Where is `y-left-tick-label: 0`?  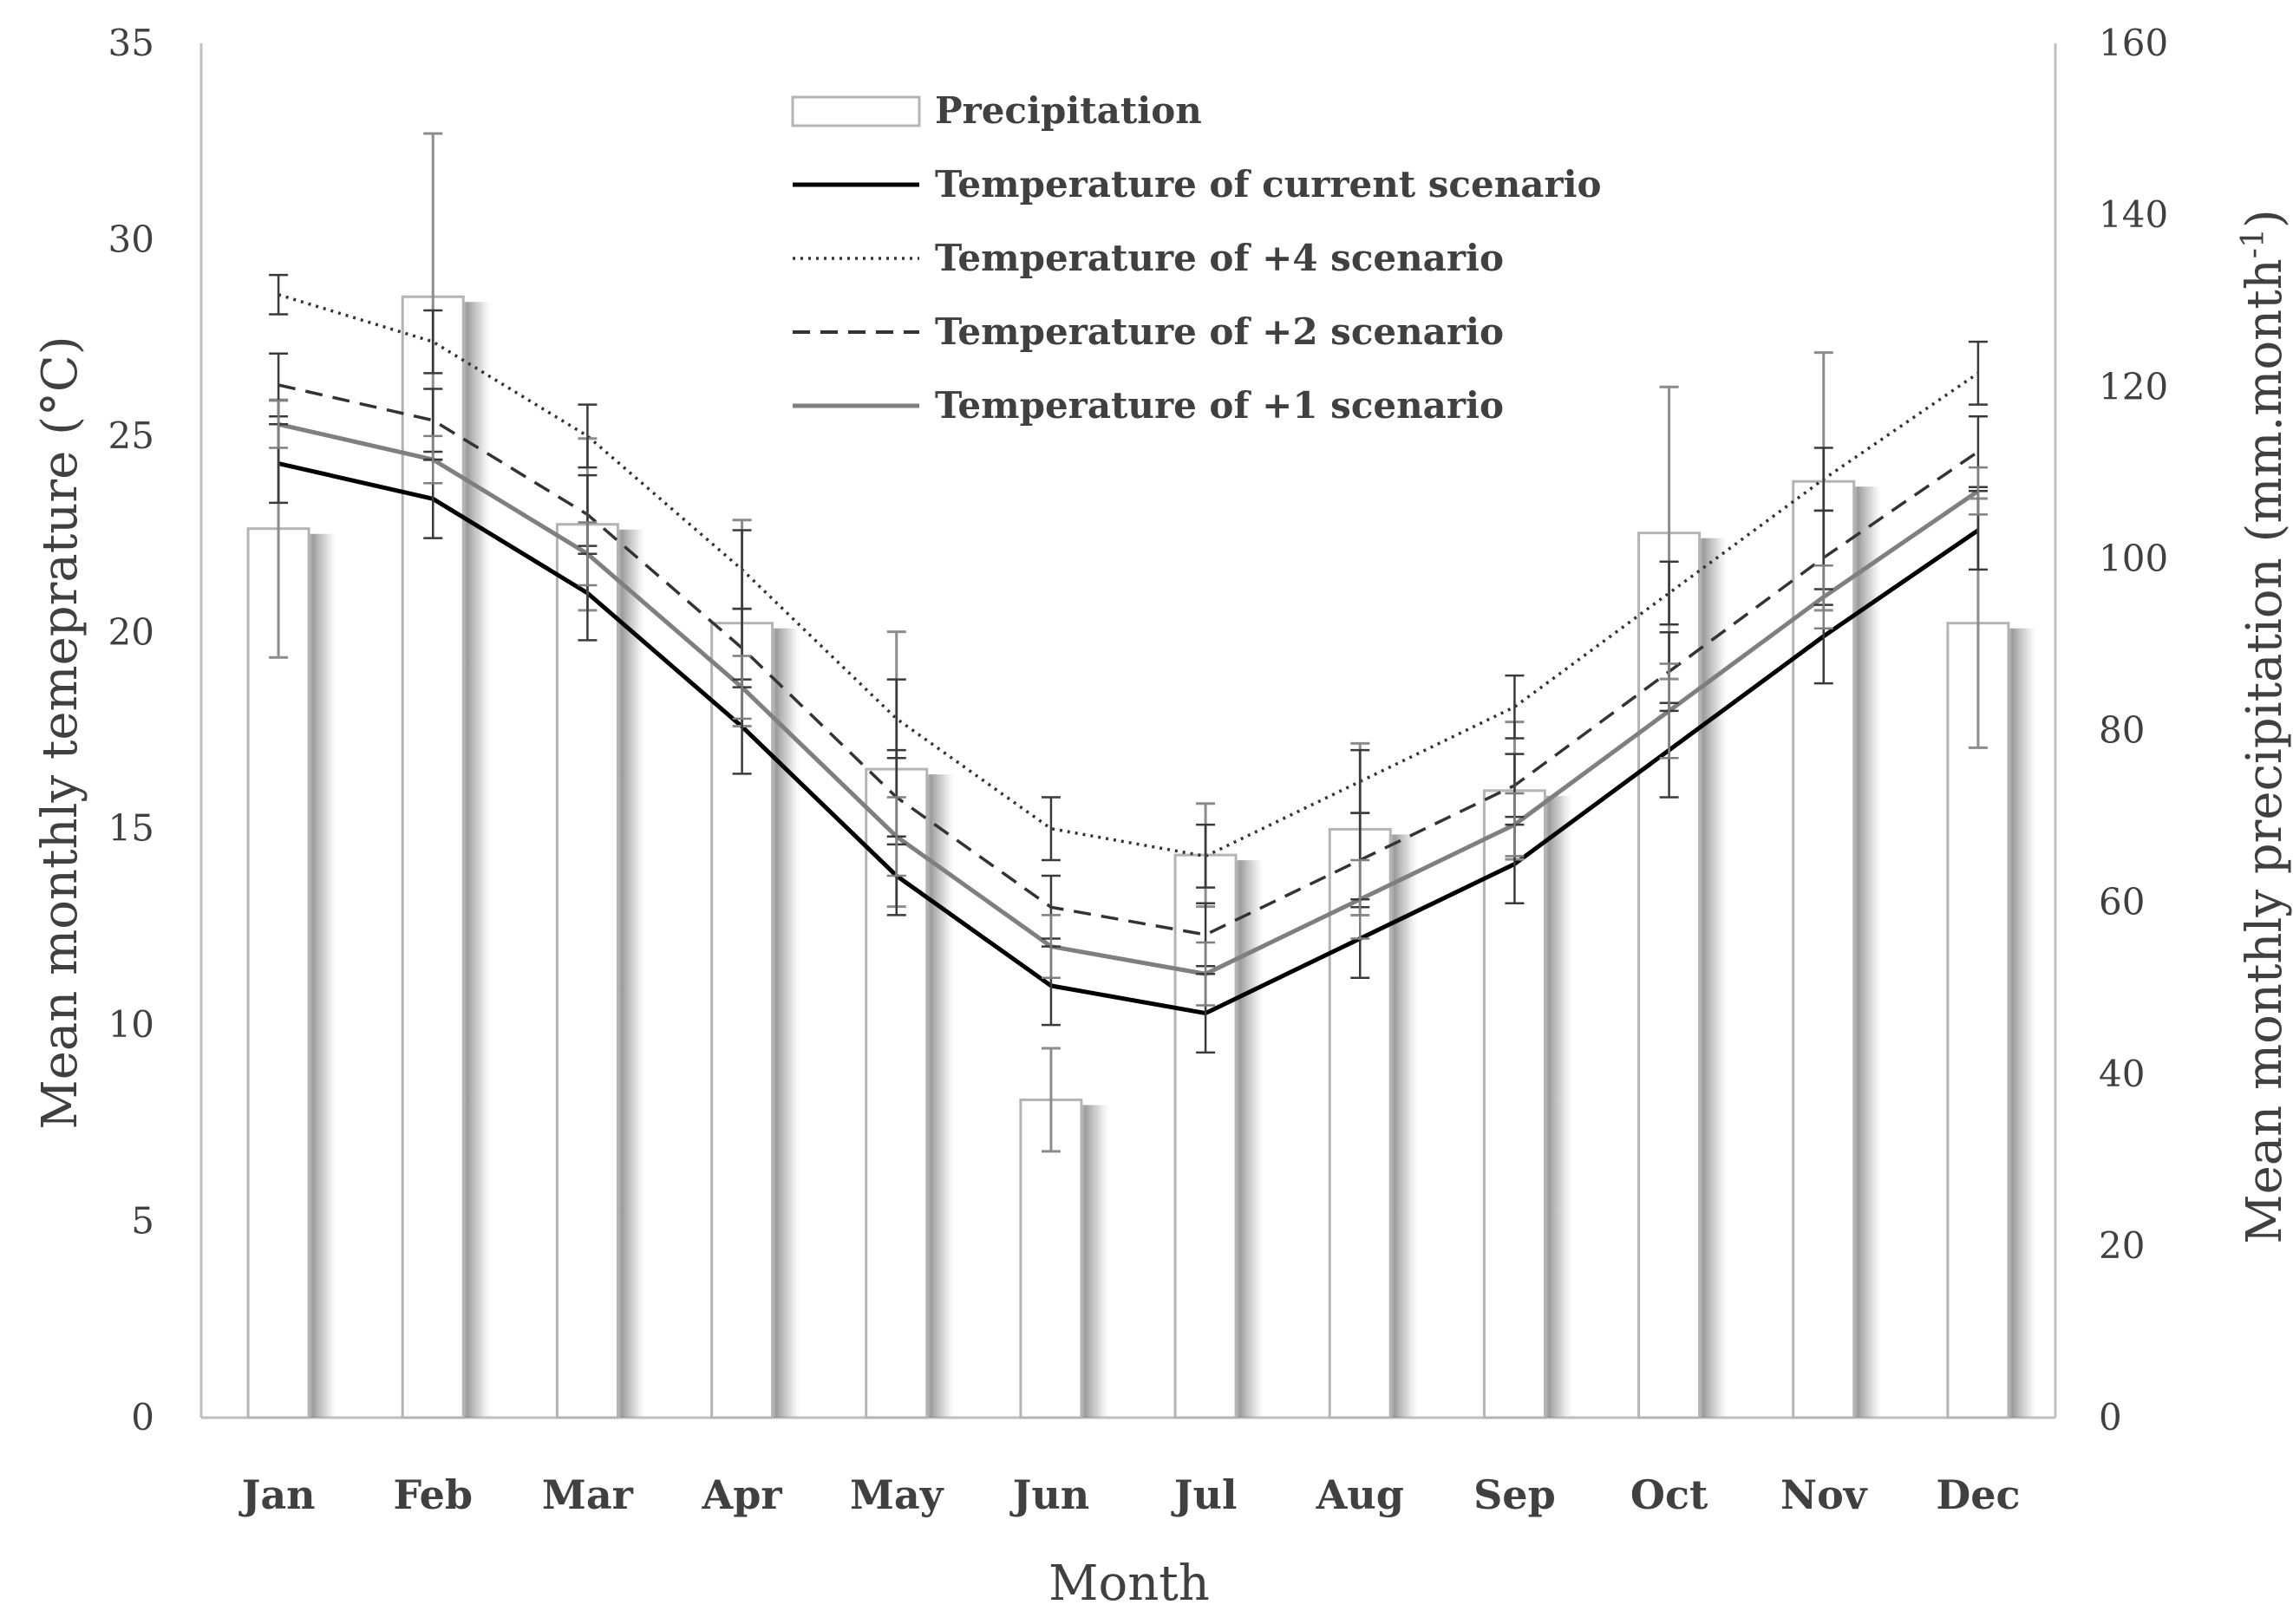 y-left-tick-label: 0 is located at coordinates (142, 1417).